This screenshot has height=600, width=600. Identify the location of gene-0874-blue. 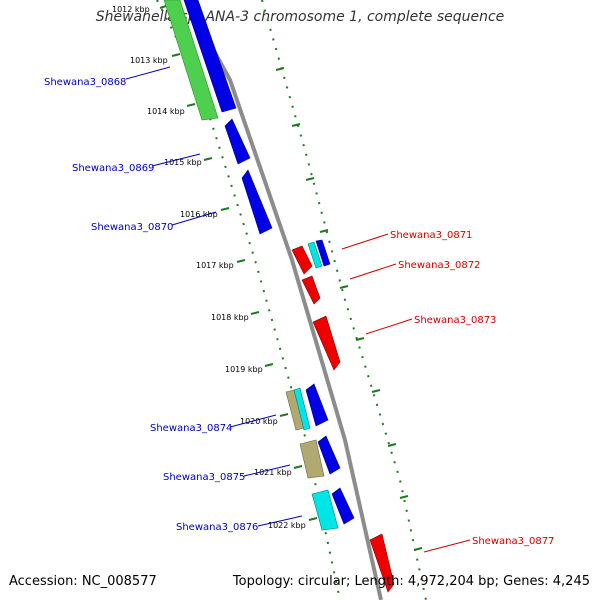
(317, 405).